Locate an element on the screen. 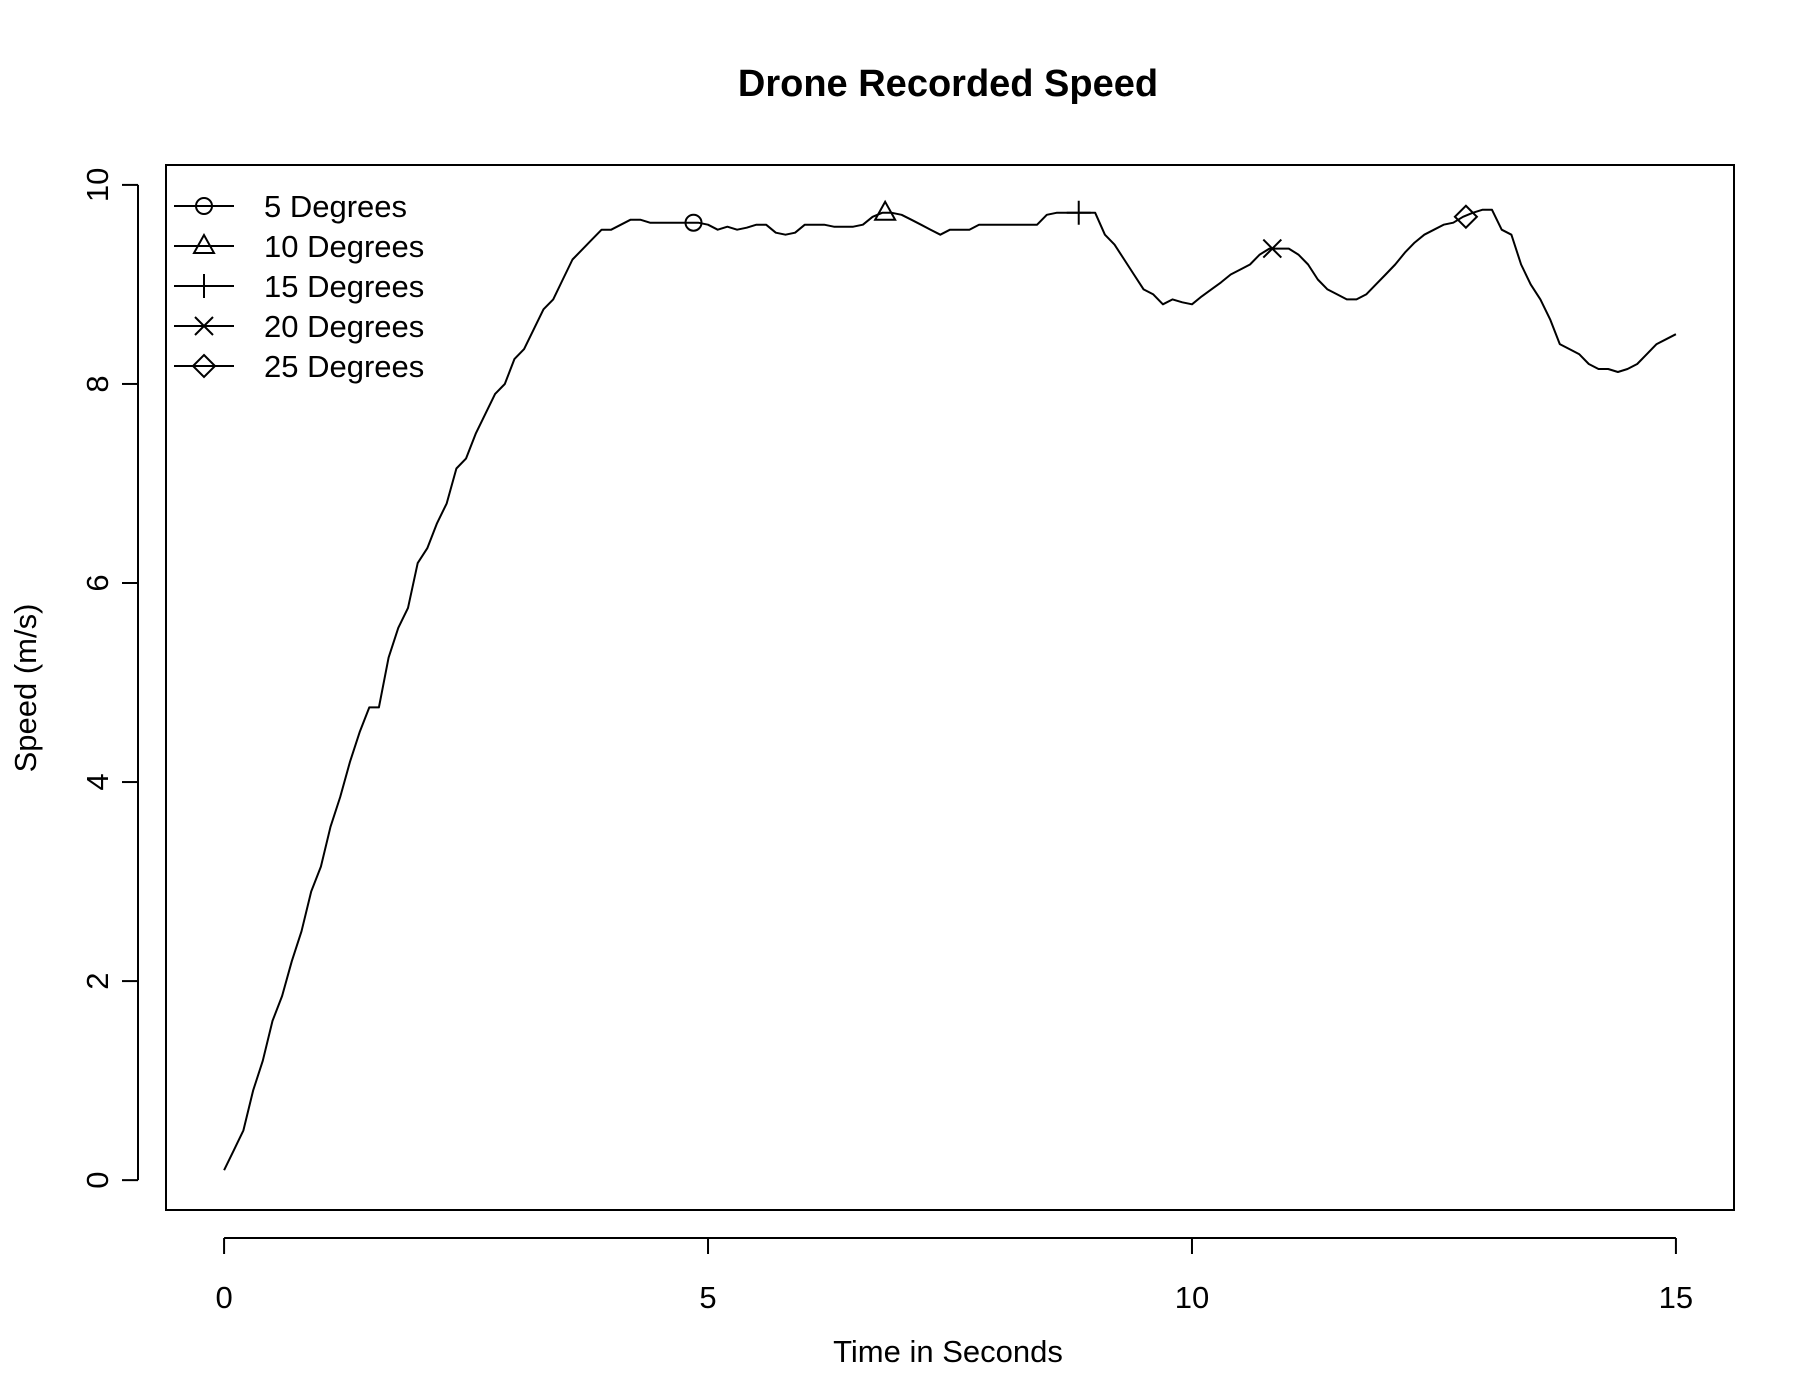 Image resolution: width=1800 pixels, height=1400 pixels. legend-label: 25 Degrees is located at coordinates (344, 366).